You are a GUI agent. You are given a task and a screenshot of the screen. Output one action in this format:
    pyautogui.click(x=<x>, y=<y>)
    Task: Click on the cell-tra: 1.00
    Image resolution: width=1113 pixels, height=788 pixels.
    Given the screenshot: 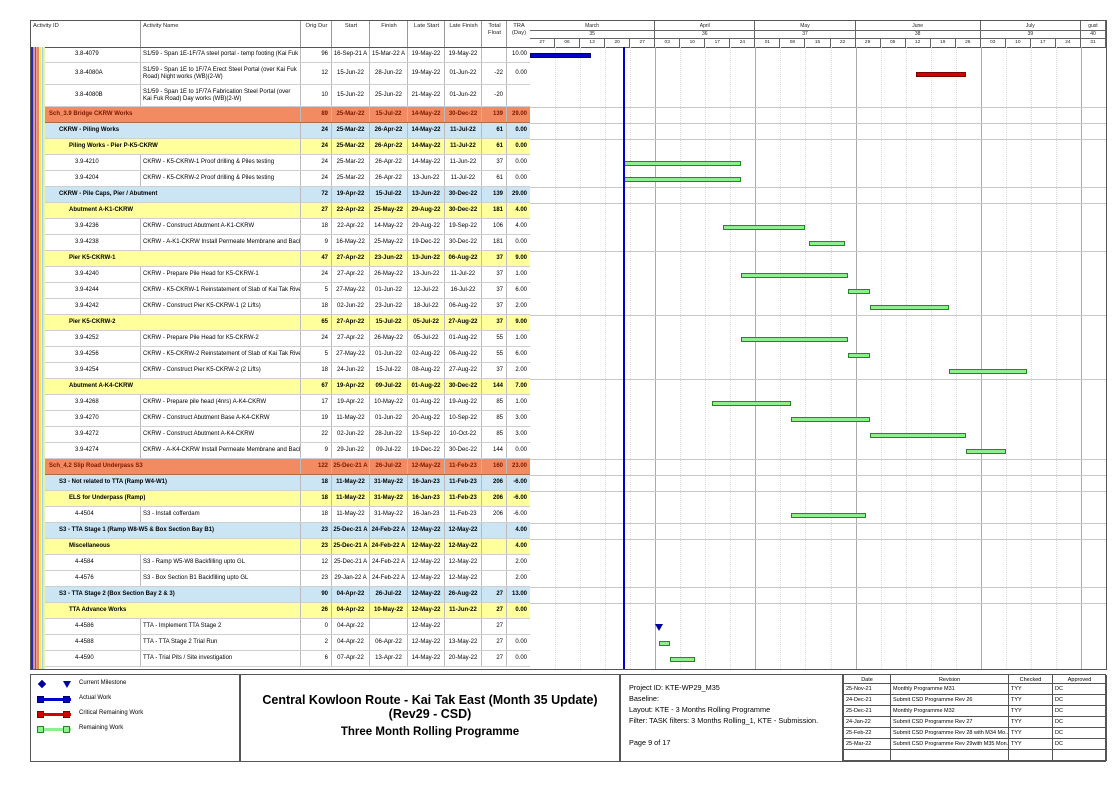 What is the action you would take?
    pyautogui.click(x=519, y=274)
    